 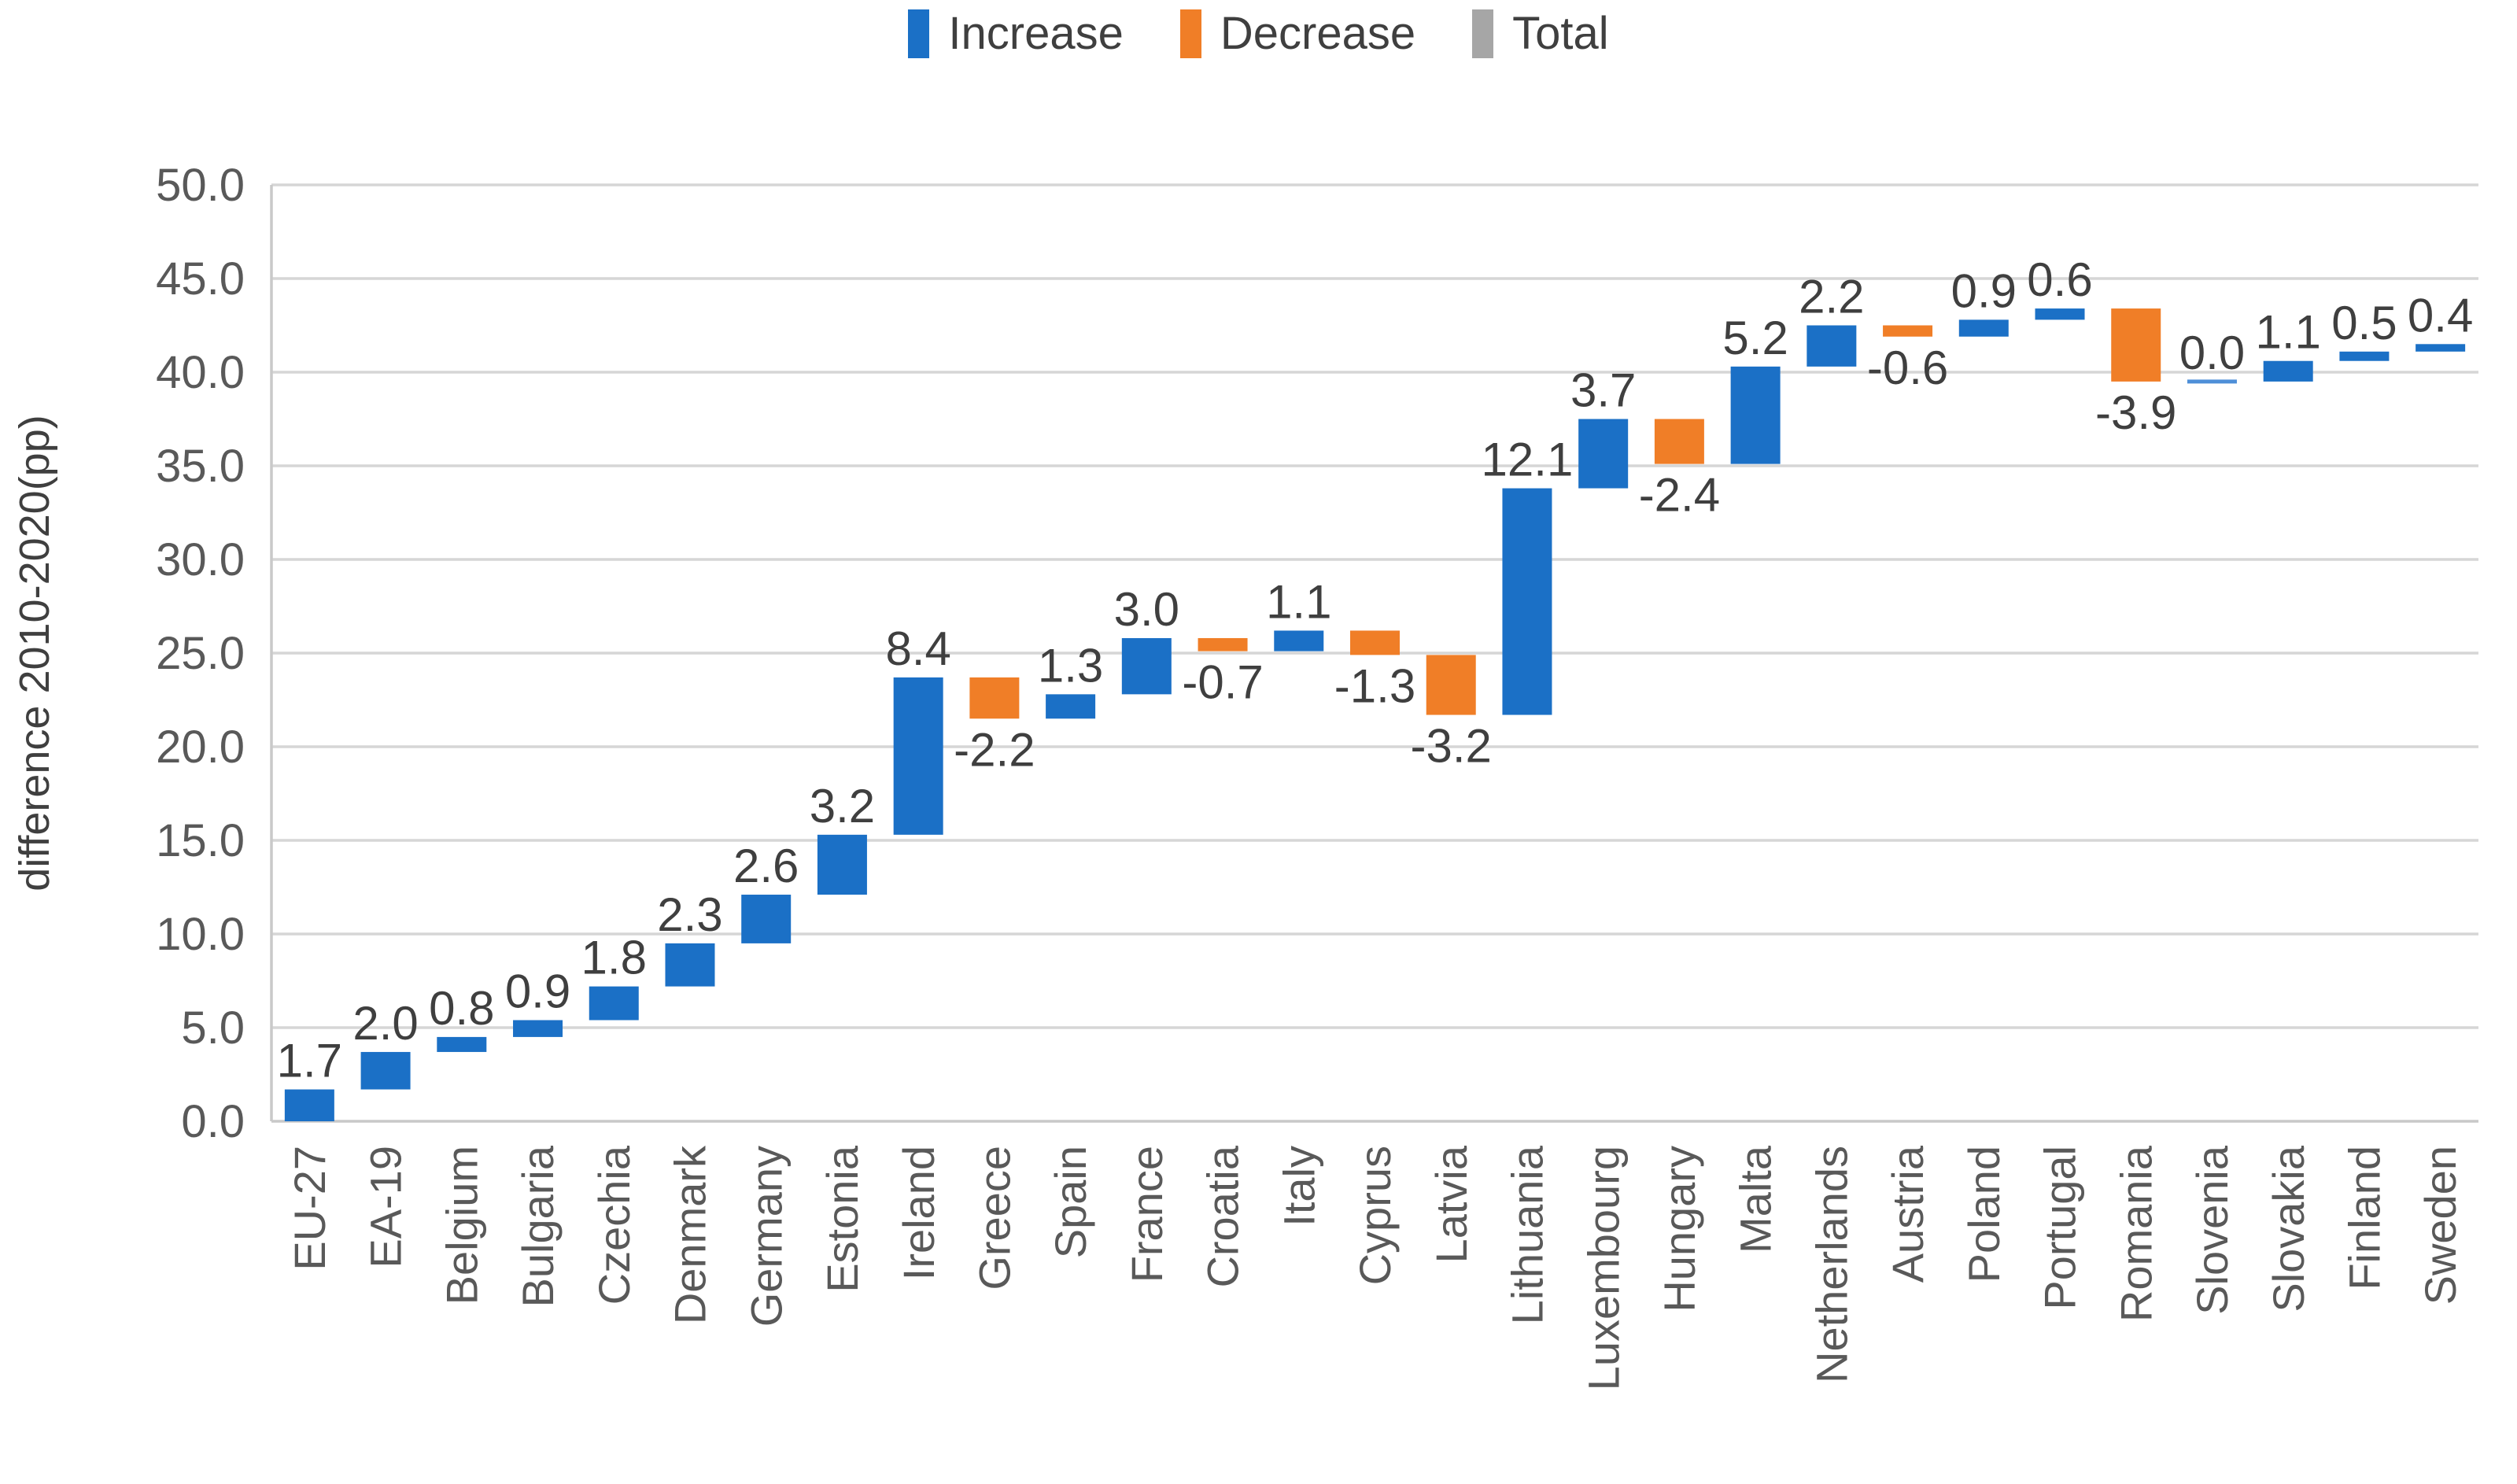 What do you see at coordinates (1603, 1268) in the screenshot?
I see `x-label-luxembourg: Luxembourg` at bounding box center [1603, 1268].